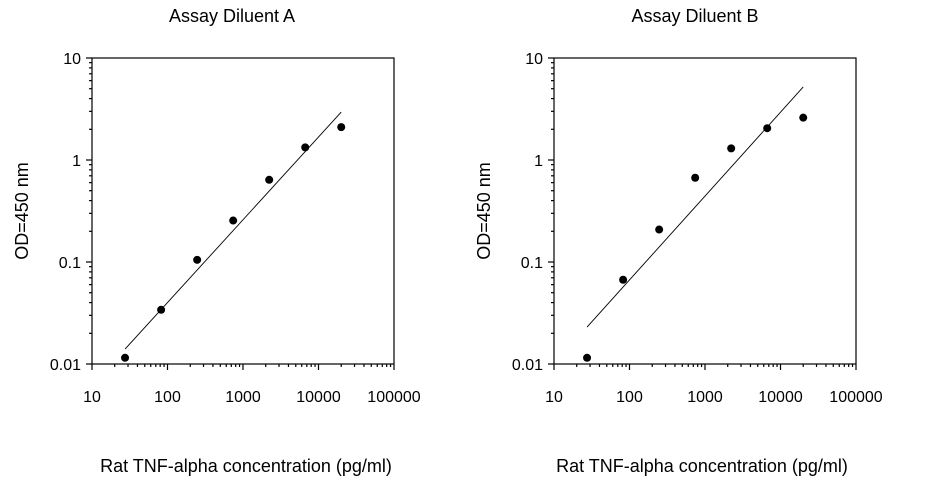  I want to click on fit-line, so click(695, 207).